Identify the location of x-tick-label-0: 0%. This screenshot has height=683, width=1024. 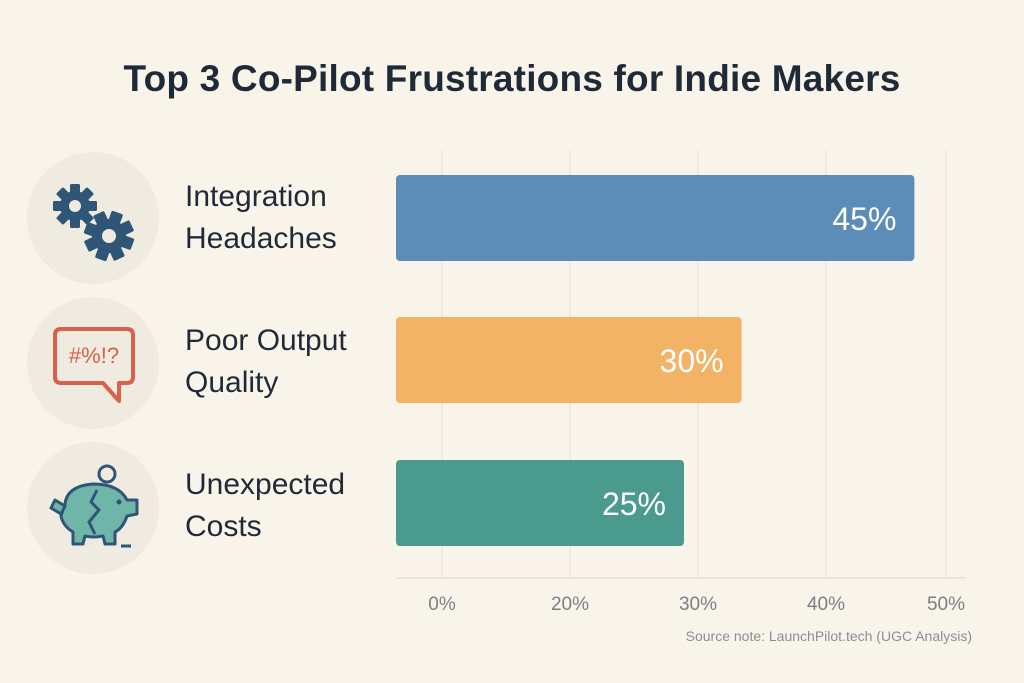
(442, 604).